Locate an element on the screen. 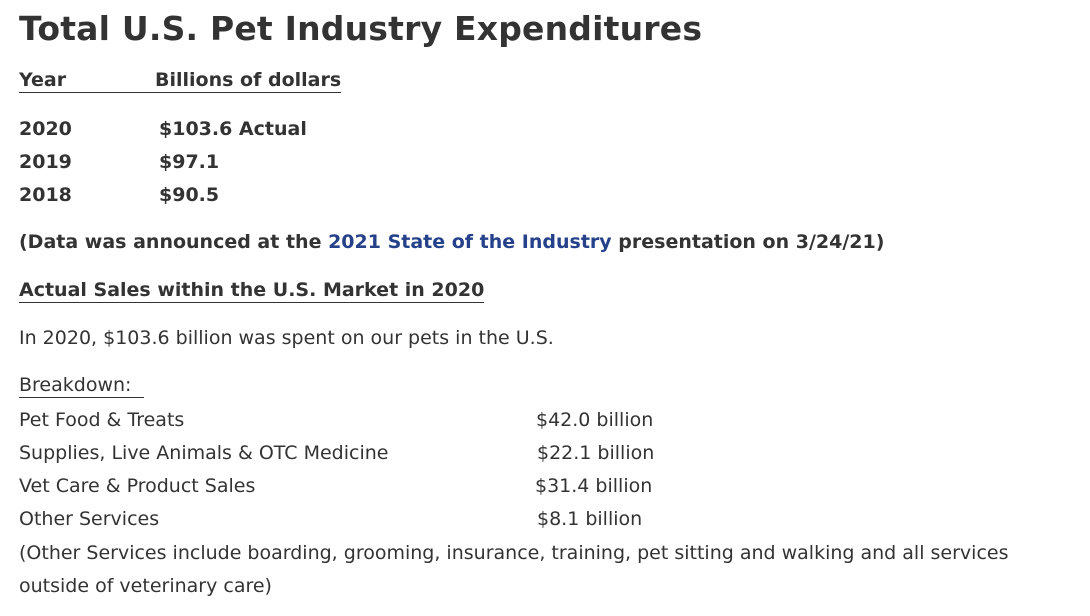  breakdown-amount: $22.1 billion is located at coordinates (596, 453).